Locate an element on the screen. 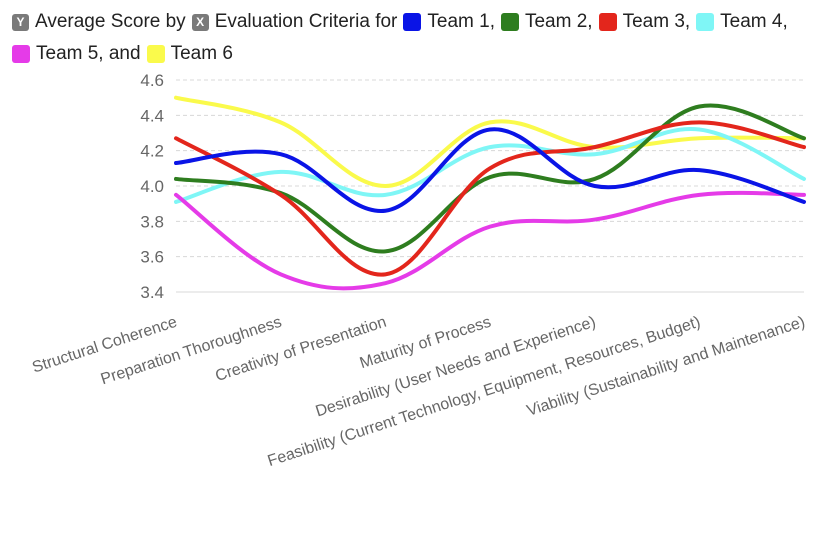 This screenshot has width=838, height=535. legend-label-team-3: Team 3, is located at coordinates (656, 21).